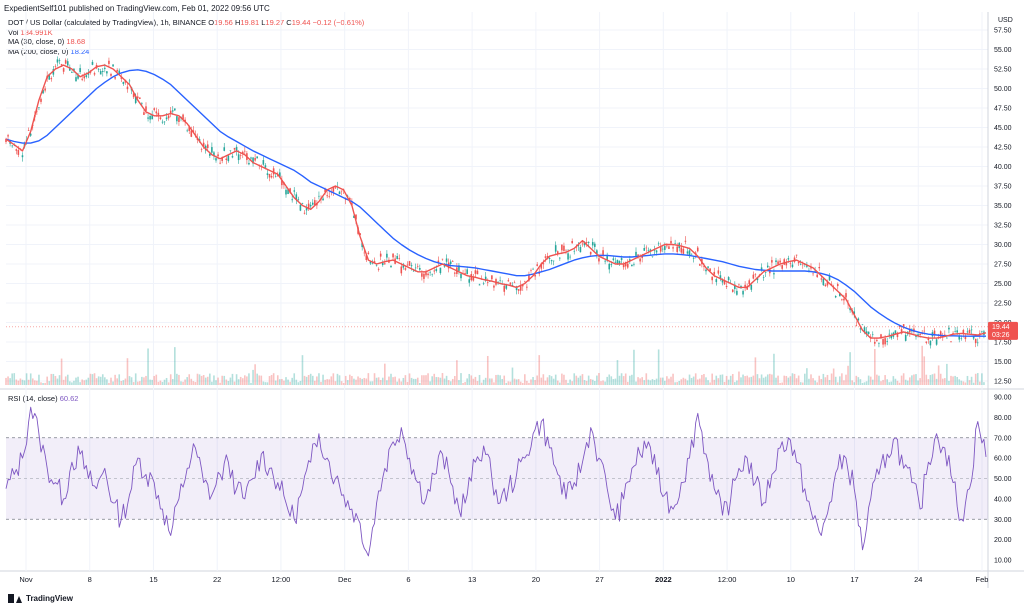 The height and width of the screenshot is (609, 1024). I want to click on price-tick-label: 40.00, so click(1003, 167).